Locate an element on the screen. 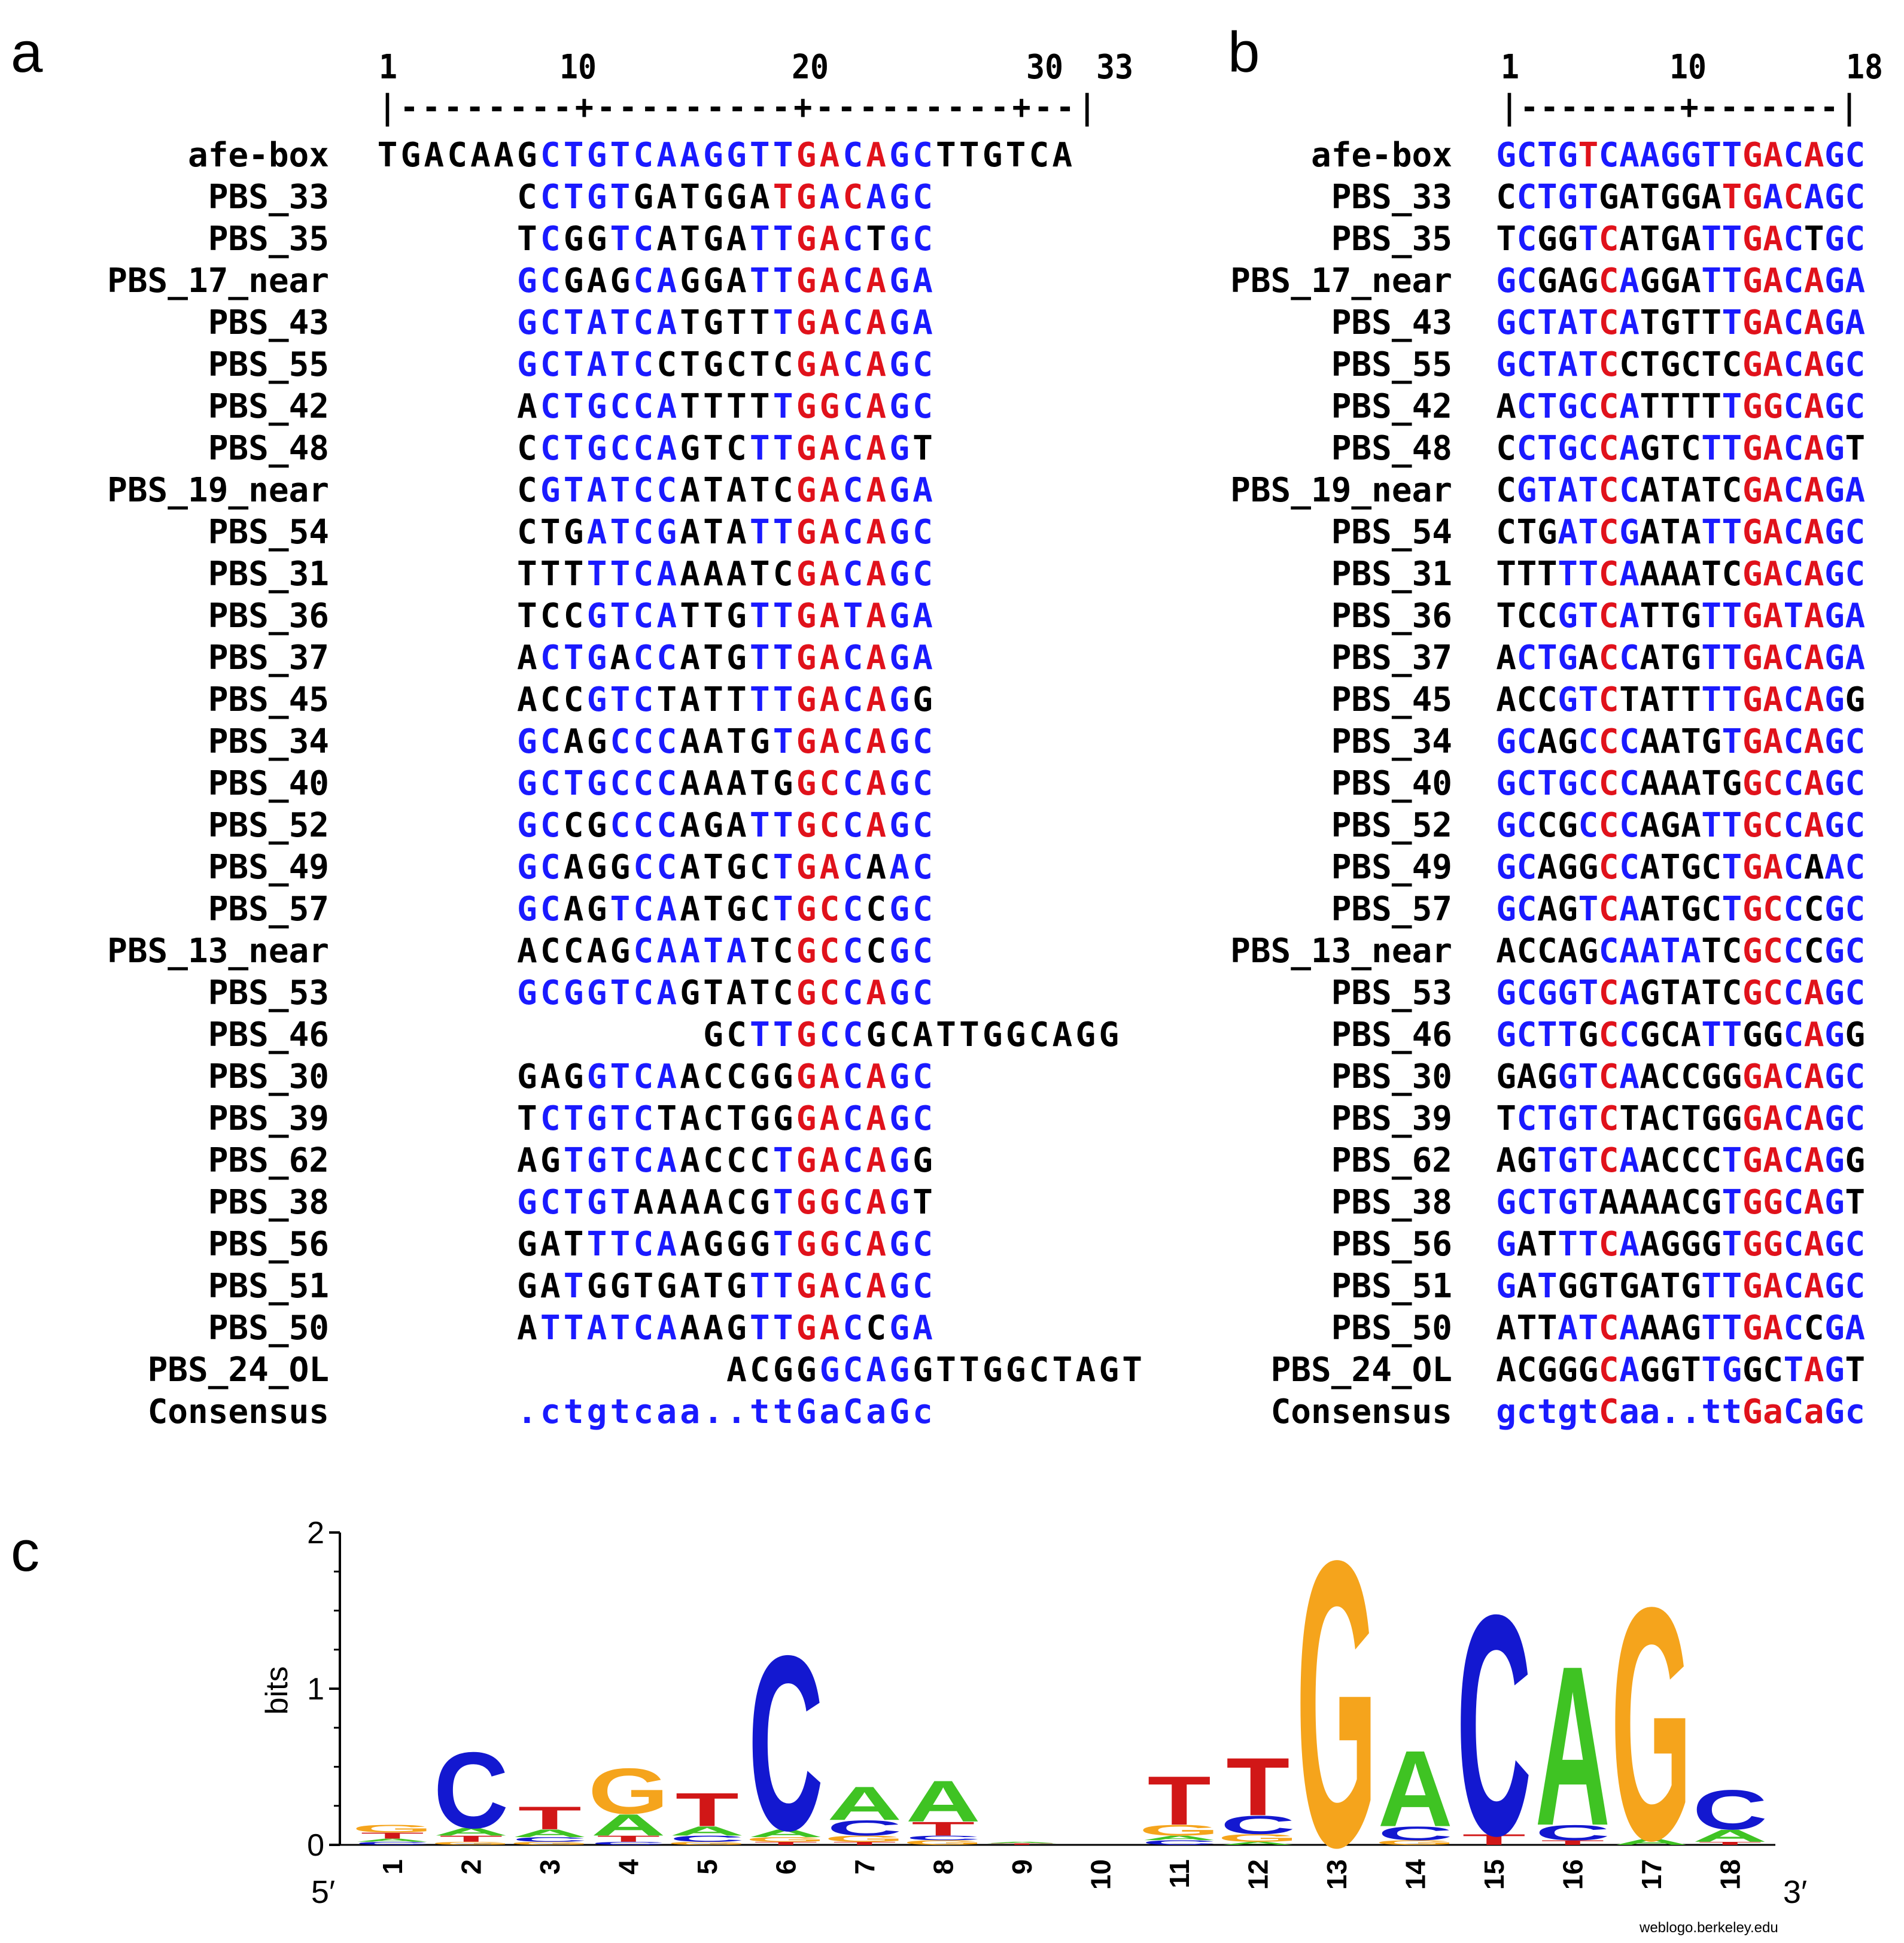 The image size is (1904, 1943). base: t is located at coordinates (1732, 1411).